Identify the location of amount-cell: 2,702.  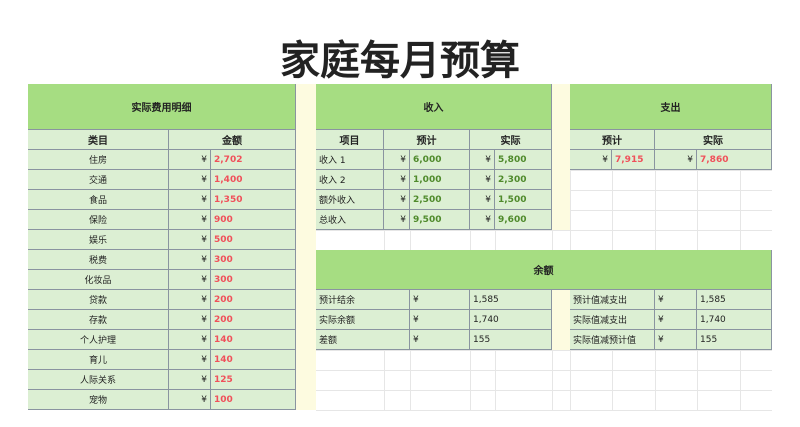
(253, 160).